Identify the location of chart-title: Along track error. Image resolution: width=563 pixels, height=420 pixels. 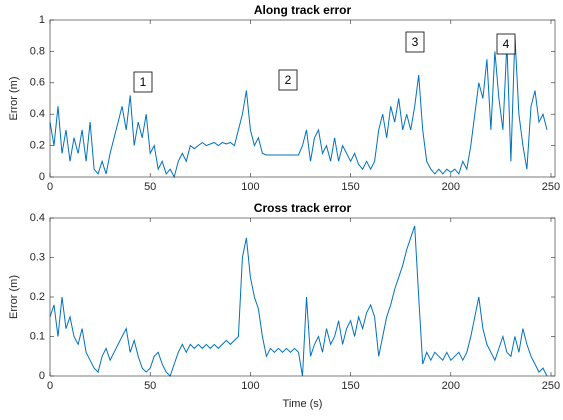
(303, 10).